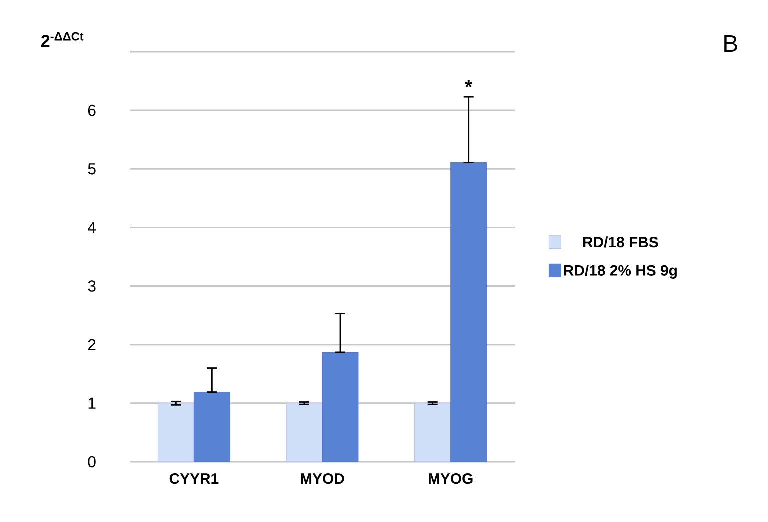 The image size is (768, 522). I want to click on x-tick-label: CYYR1, so click(194, 479).